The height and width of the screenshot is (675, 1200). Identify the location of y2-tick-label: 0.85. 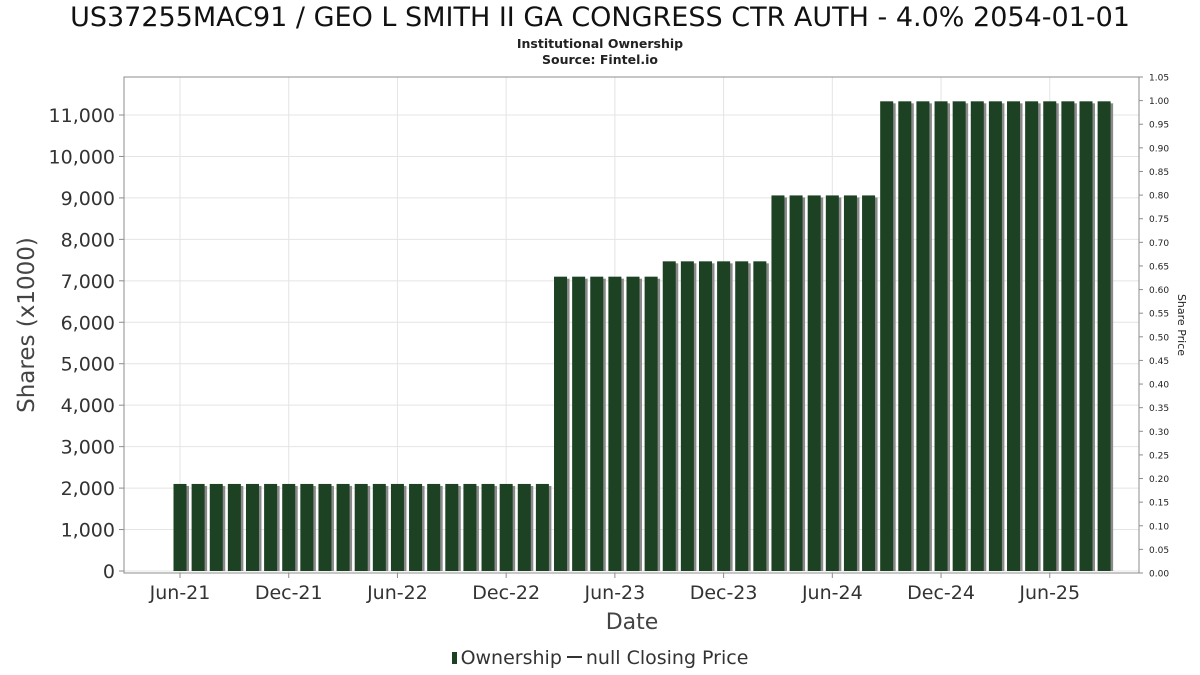
(1159, 173).